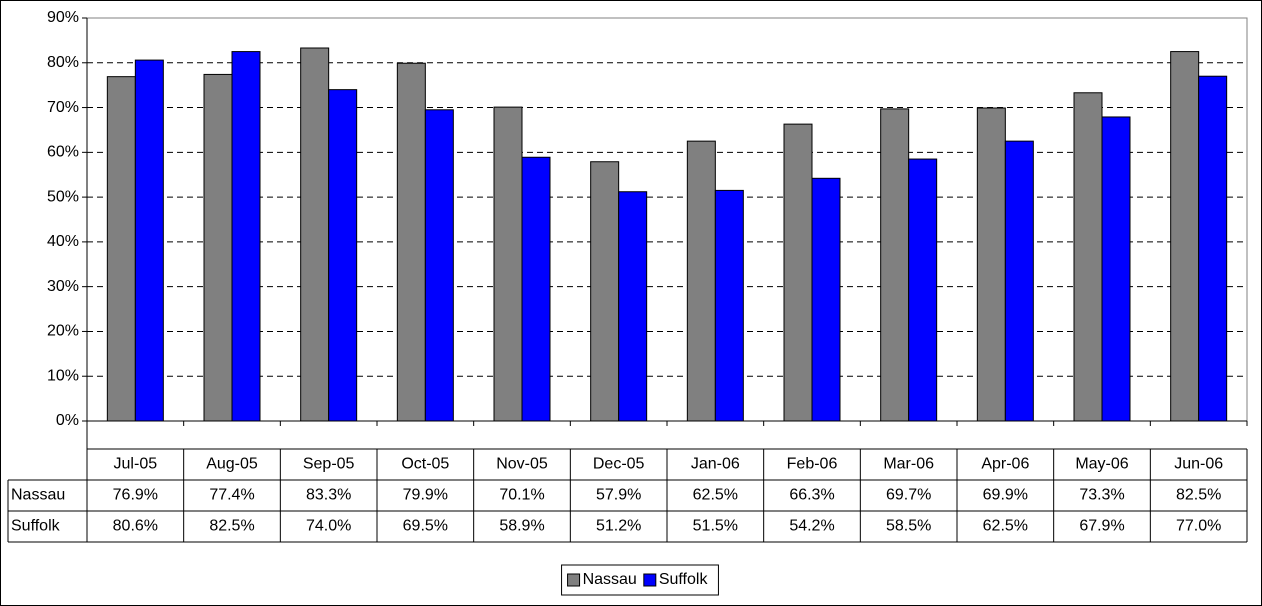  What do you see at coordinates (521, 526) in the screenshot?
I see `table-cell: 58.9%` at bounding box center [521, 526].